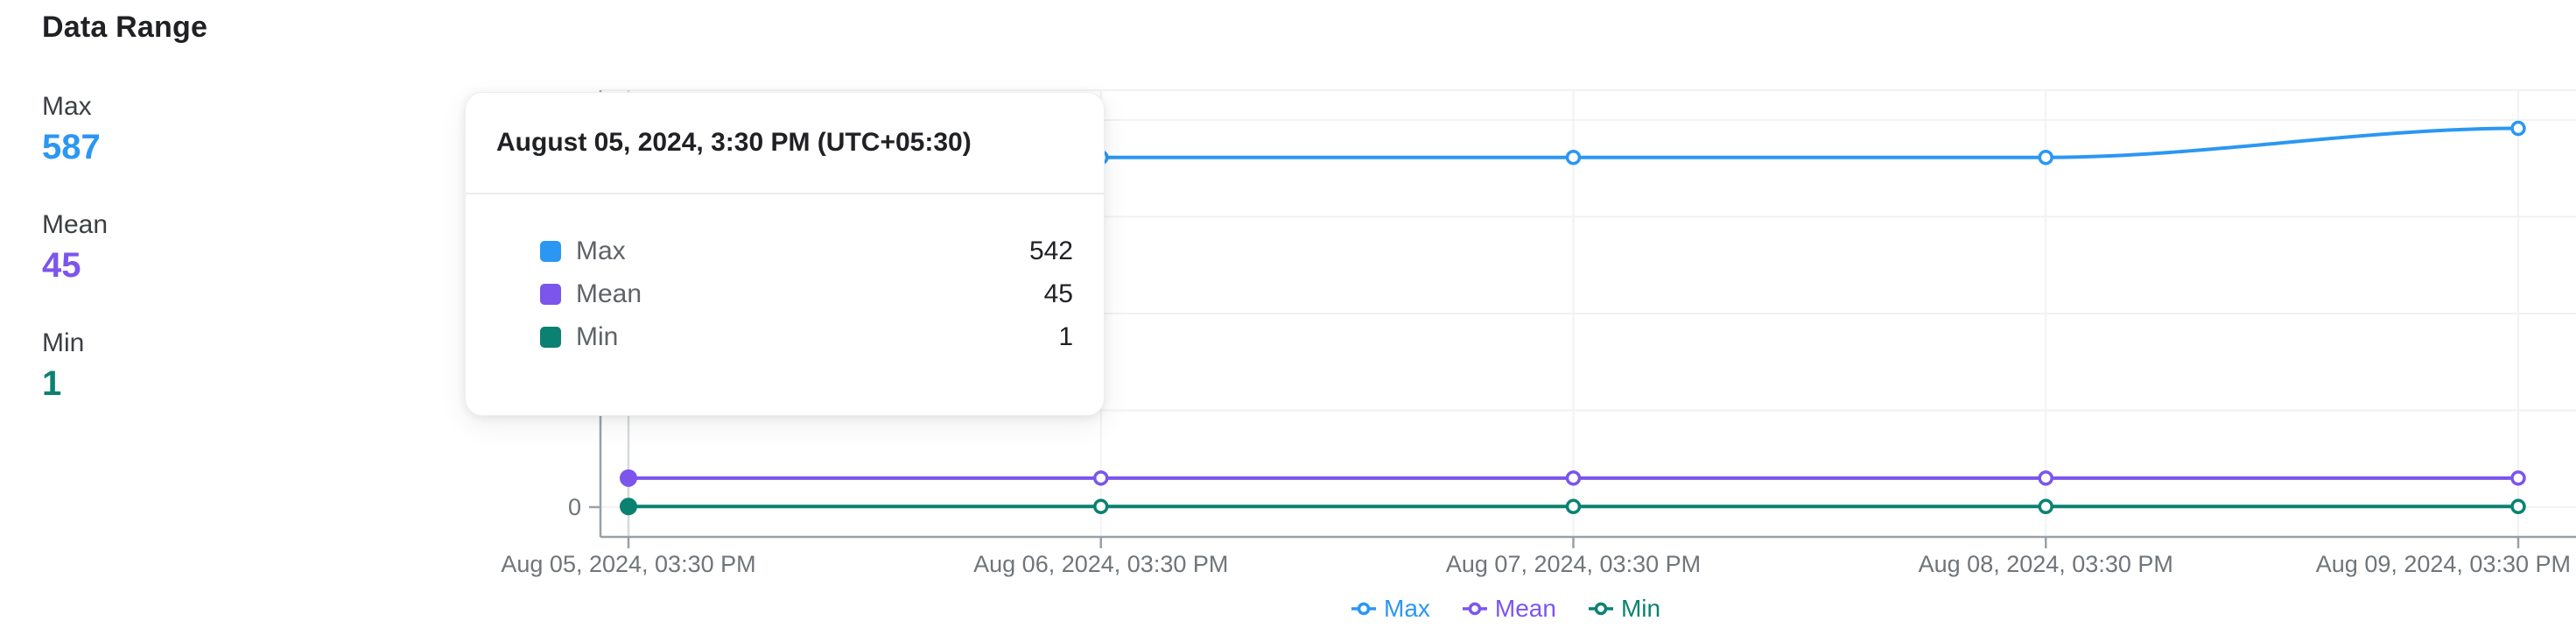 This screenshot has height=628, width=2576. Describe the element at coordinates (1101, 564) in the screenshot. I see `x-axis-label: Aug 06, 2024, 03:30 PM` at that location.